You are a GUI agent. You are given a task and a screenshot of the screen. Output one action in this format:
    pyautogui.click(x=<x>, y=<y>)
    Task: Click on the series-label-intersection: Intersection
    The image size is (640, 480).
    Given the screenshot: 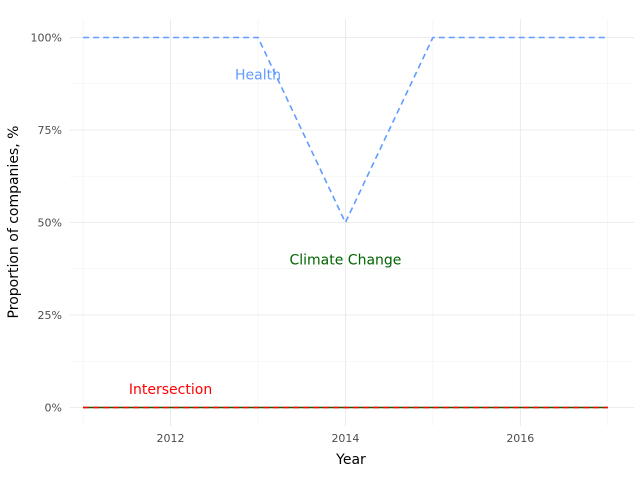 What is the action you would take?
    pyautogui.click(x=170, y=390)
    